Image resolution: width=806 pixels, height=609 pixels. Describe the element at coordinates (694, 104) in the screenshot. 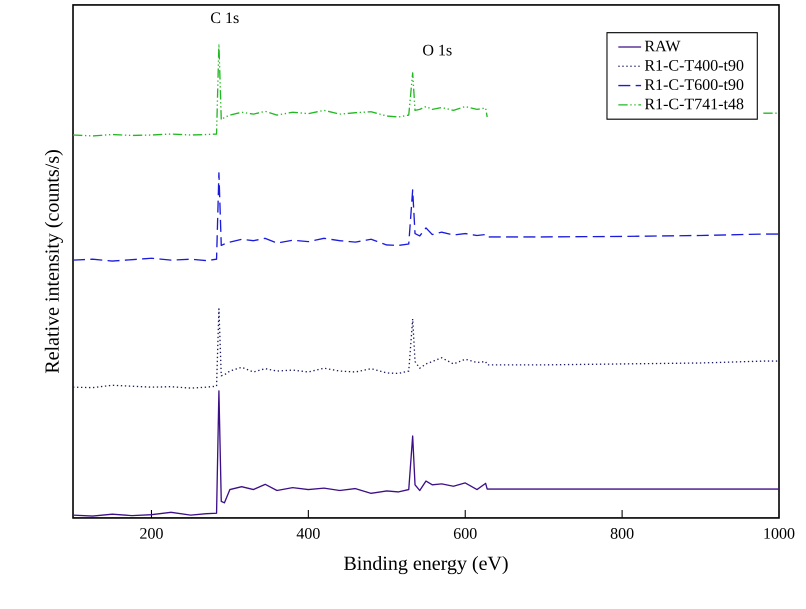

I see `legend-label: R1-C-T741-t48` at that location.